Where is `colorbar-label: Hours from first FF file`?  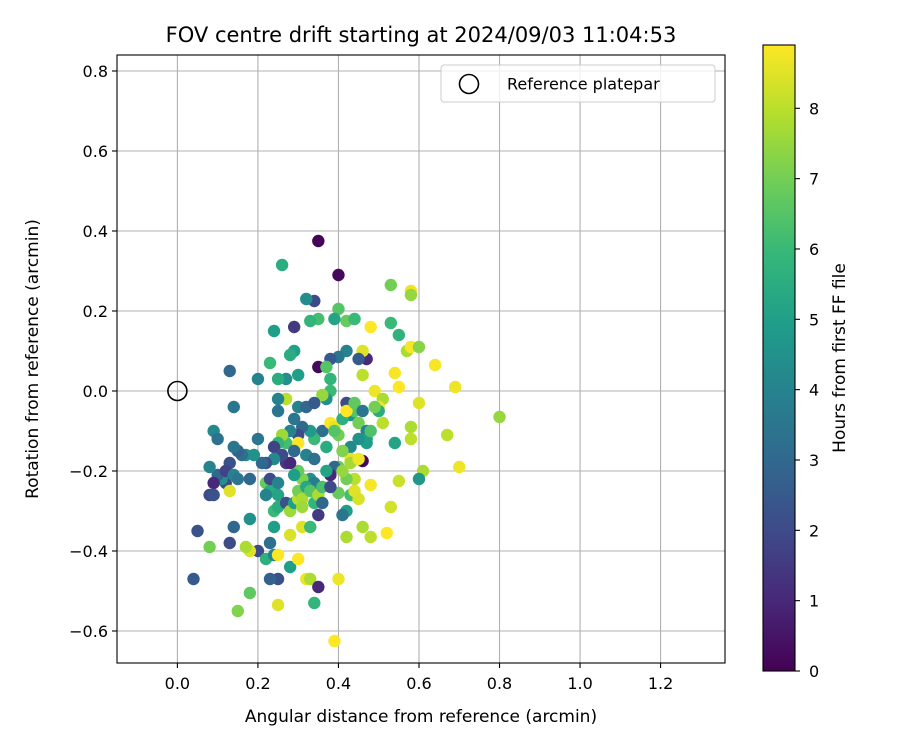
colorbar-label: Hours from first FF file is located at coordinates (840, 358).